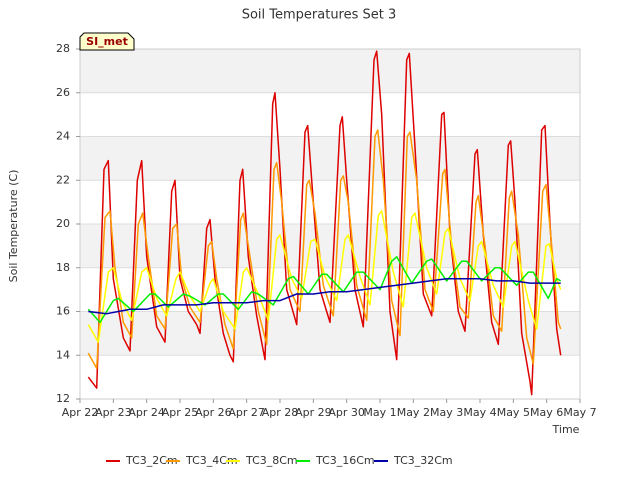 The width and height of the screenshot is (640, 480). What do you see at coordinates (113, 412) in the screenshot?
I see `x-tick-label: Apr 23` at bounding box center [113, 412].